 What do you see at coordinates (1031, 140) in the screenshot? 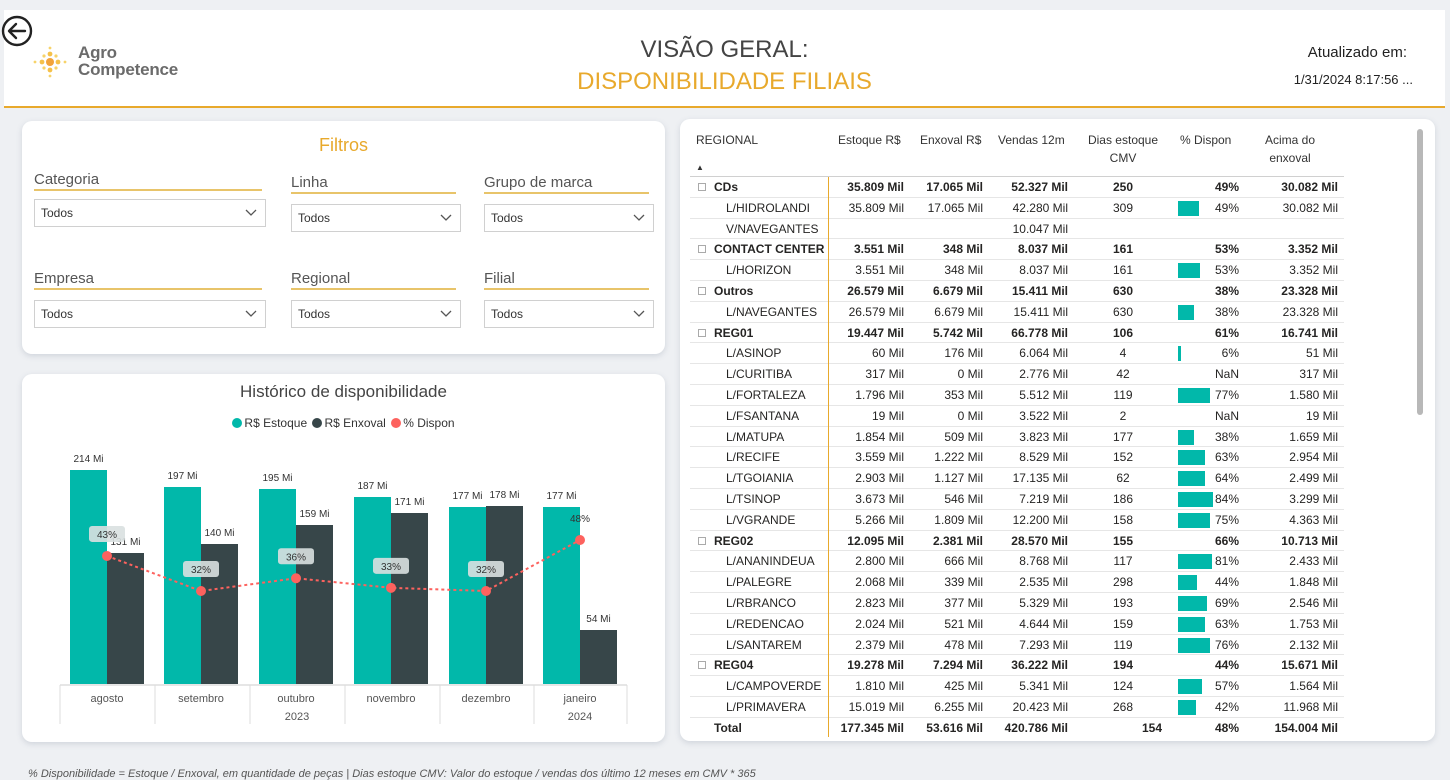
I see `header-vendas: Vendas 12m` at bounding box center [1031, 140].